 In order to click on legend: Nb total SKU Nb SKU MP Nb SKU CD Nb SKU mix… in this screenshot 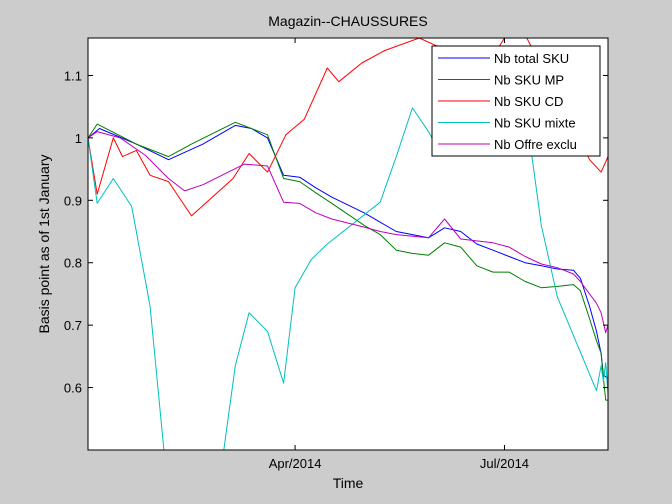, I will do `click(516, 101)`.